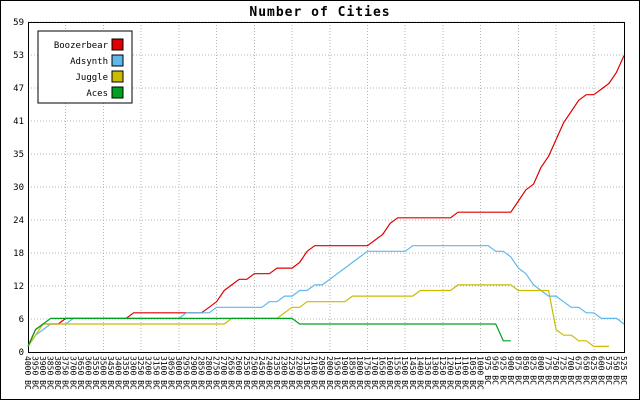 Image resolution: width=640 pixels, height=404 pixels. What do you see at coordinates (359, 373) in the screenshot?
I see `x-tick-label: 1800 BC` at bounding box center [359, 373].